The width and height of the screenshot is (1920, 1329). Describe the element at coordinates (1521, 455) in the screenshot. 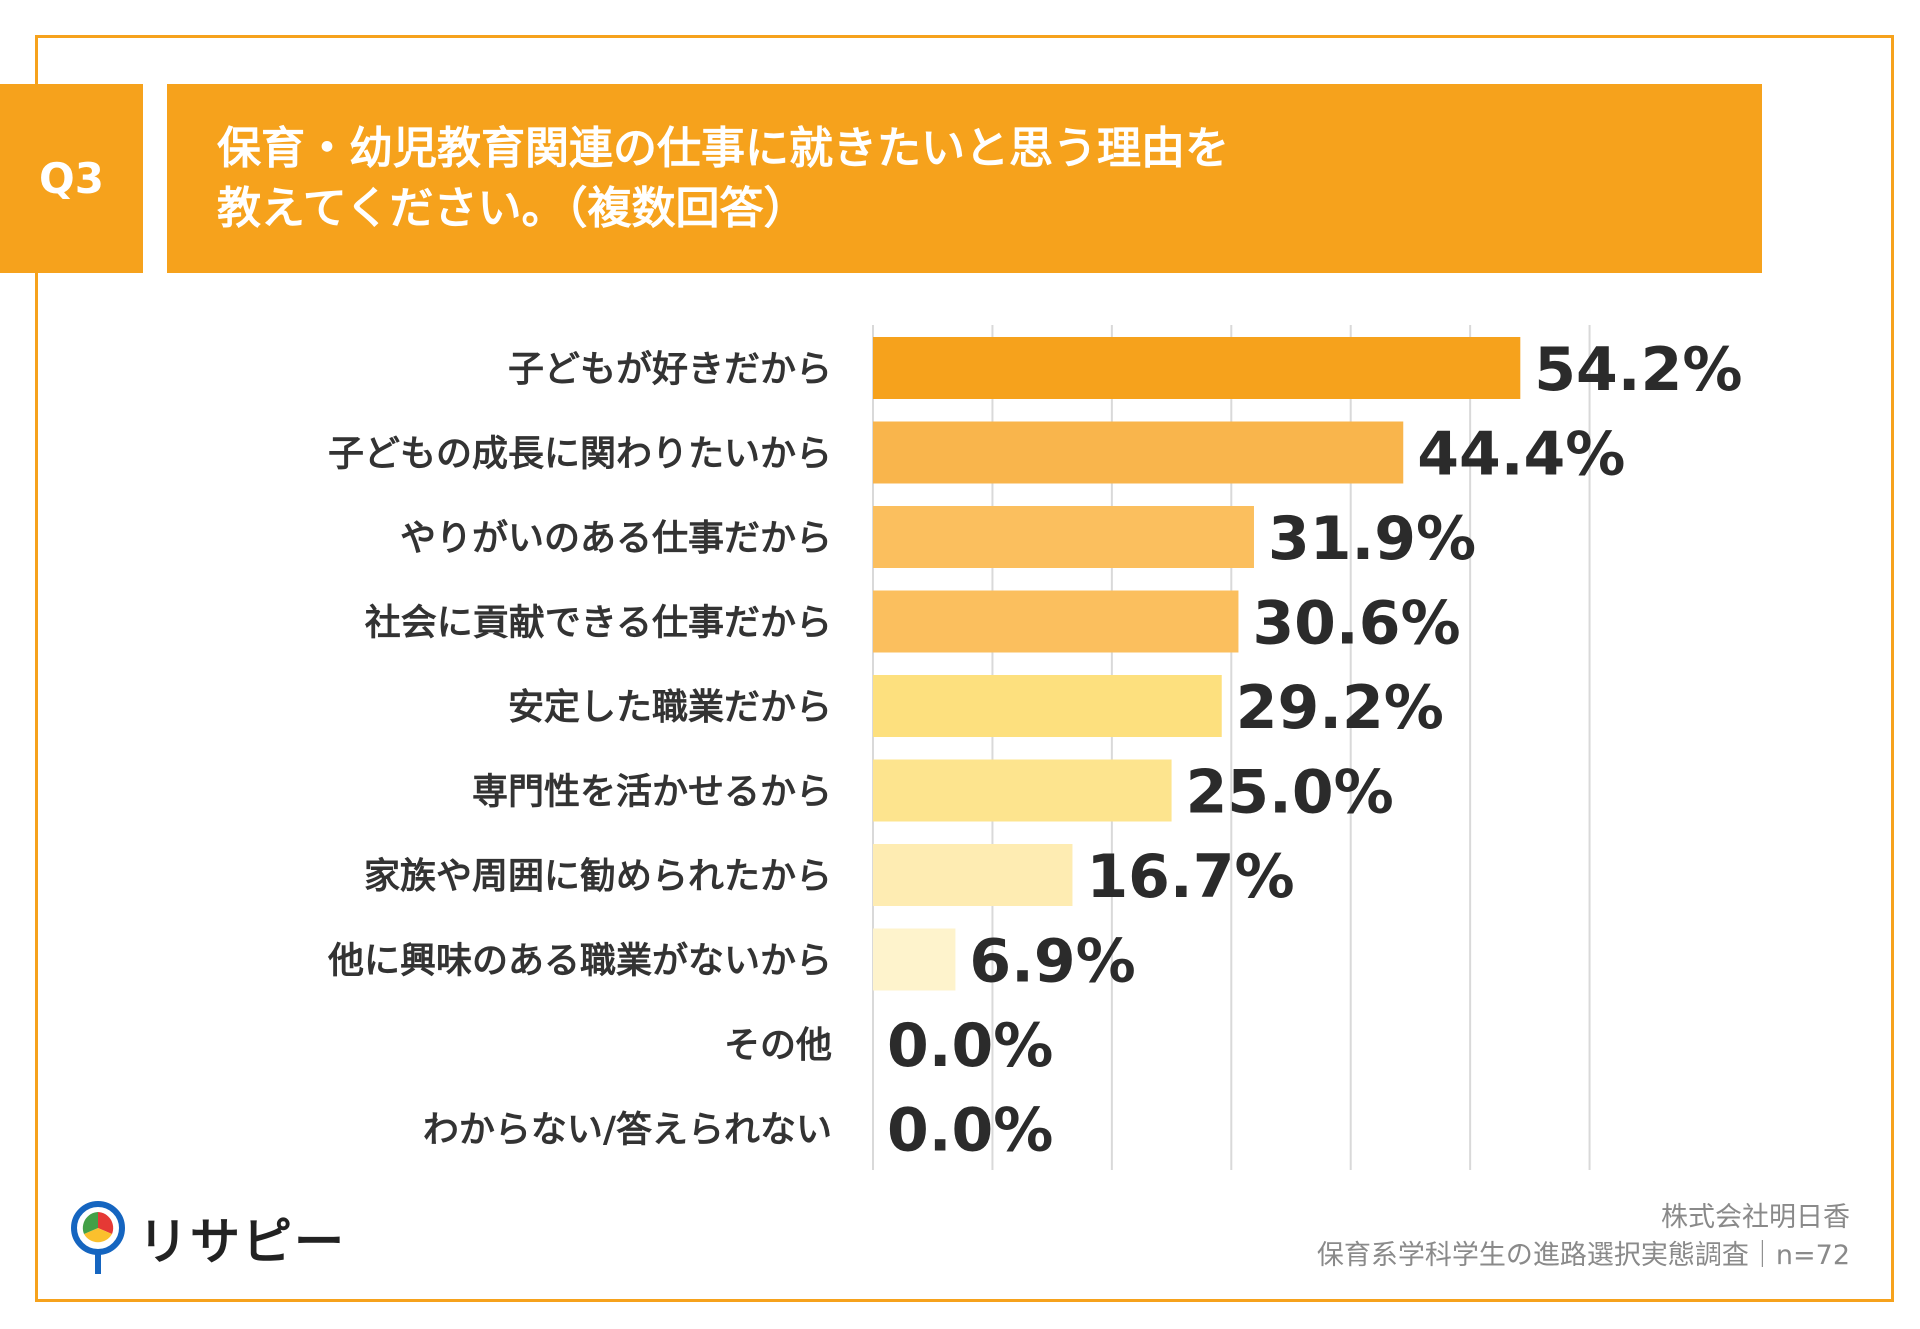

I see `value-label: 44.4%` at that location.